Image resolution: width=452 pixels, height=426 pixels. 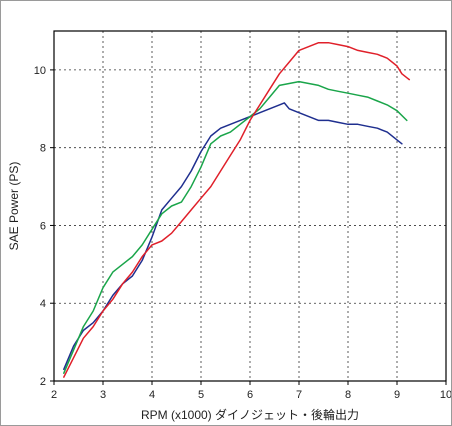 What do you see at coordinates (250, 395) in the screenshot?
I see `x-tick-label: 6` at bounding box center [250, 395].